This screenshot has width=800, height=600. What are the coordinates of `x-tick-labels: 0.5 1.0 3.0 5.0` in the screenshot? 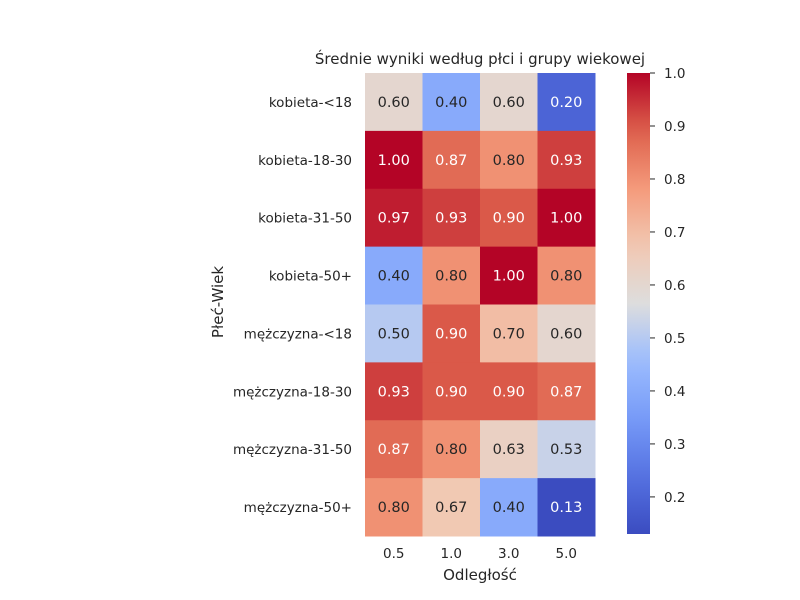 It's located at (480, 554).